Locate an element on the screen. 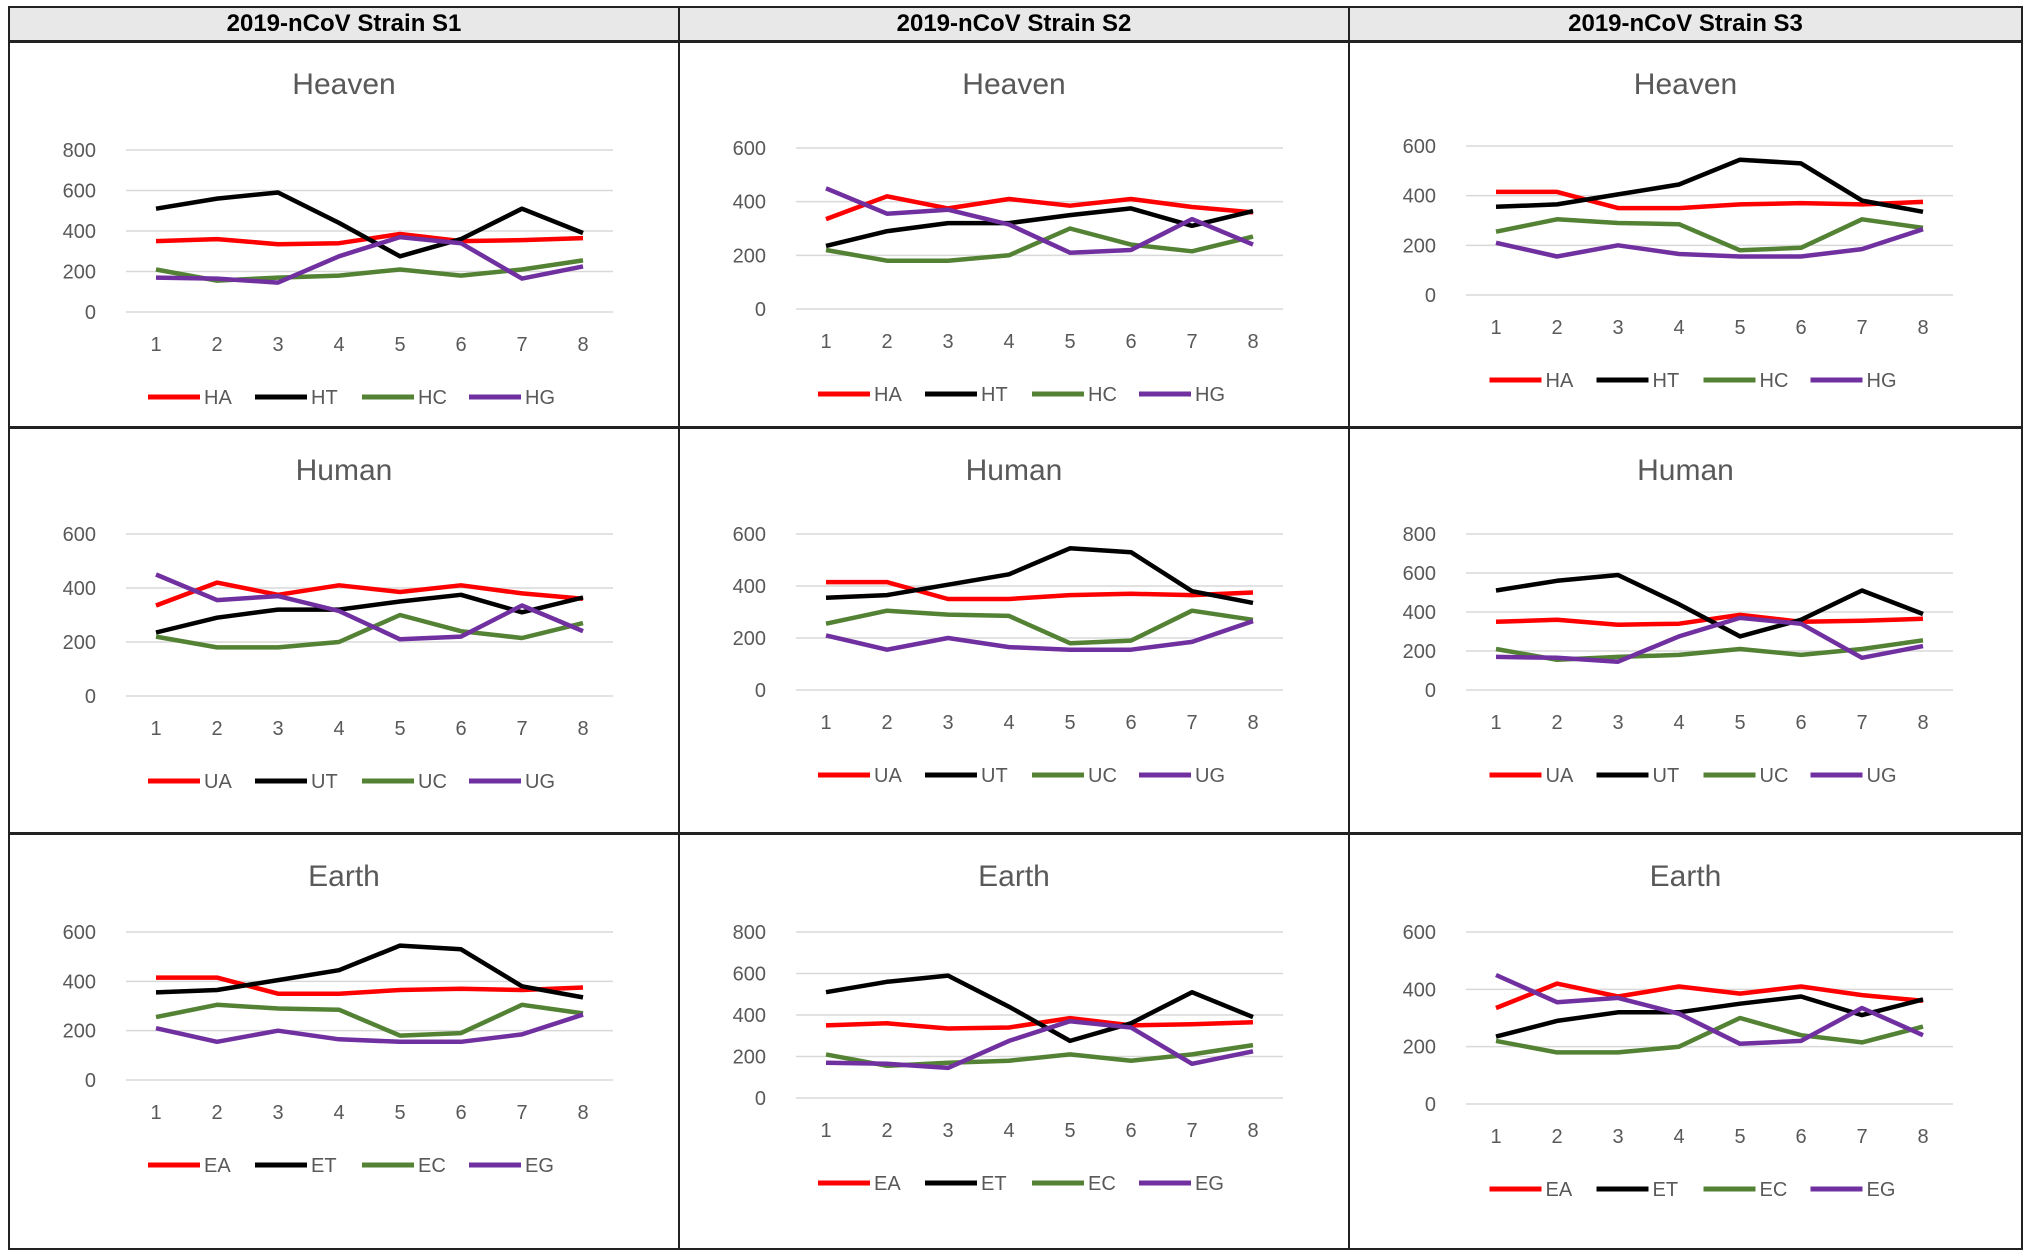 The image size is (2031, 1250). series-line-eg is located at coordinates (1709, 1009).